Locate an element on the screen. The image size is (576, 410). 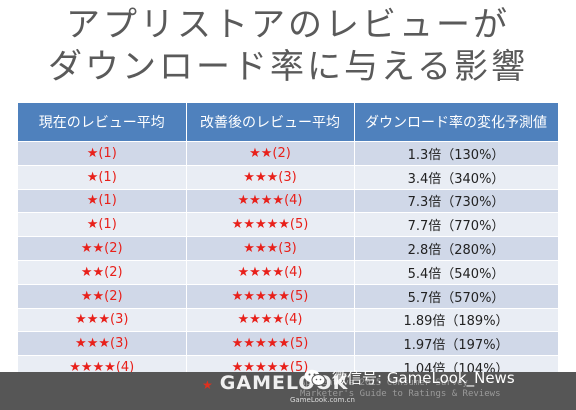
header-current-rating: 現在のレビュー平均 is located at coordinates (102, 122).